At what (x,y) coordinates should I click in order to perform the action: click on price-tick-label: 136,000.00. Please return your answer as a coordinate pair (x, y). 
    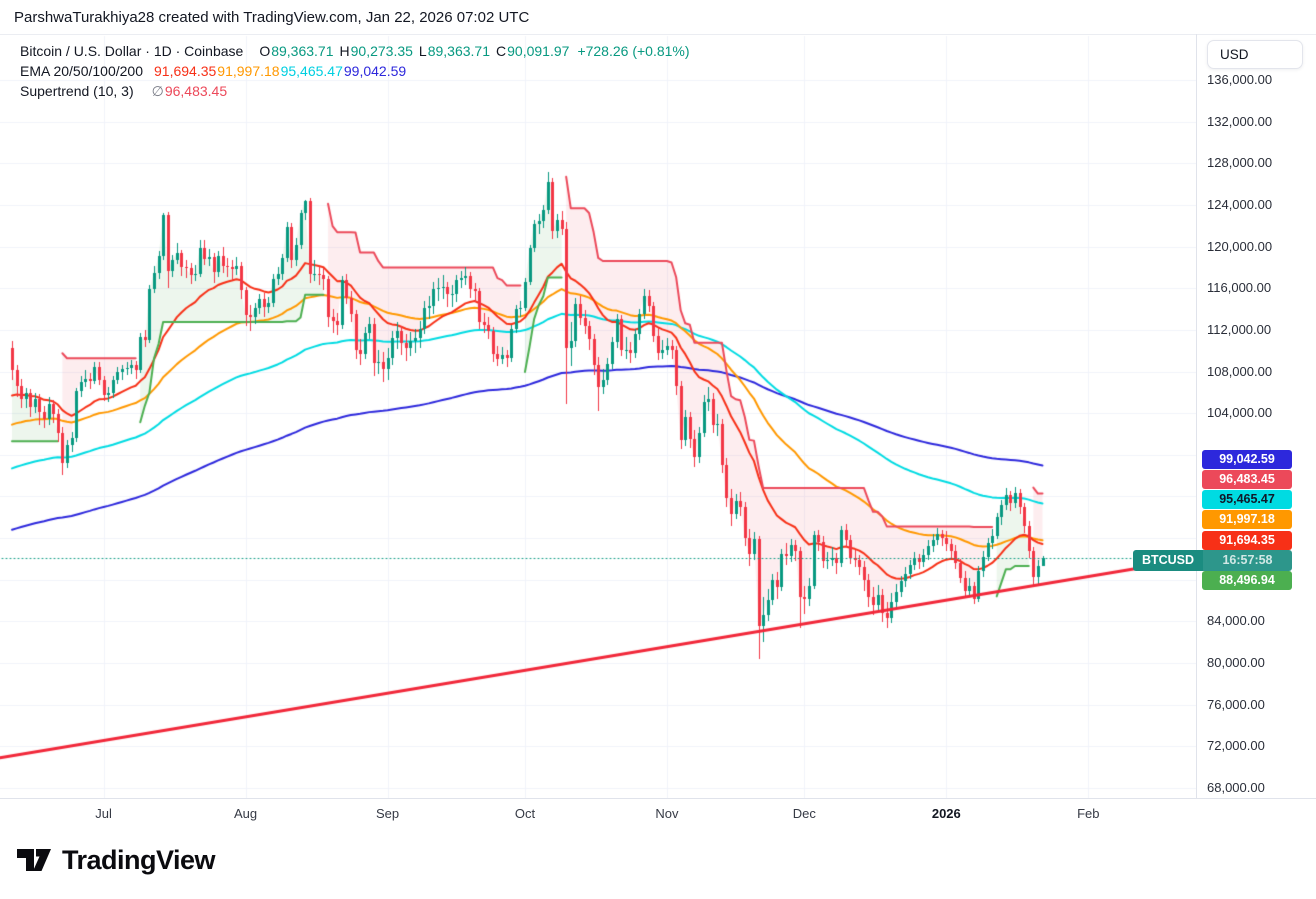
    Looking at the image, I should click on (1240, 79).